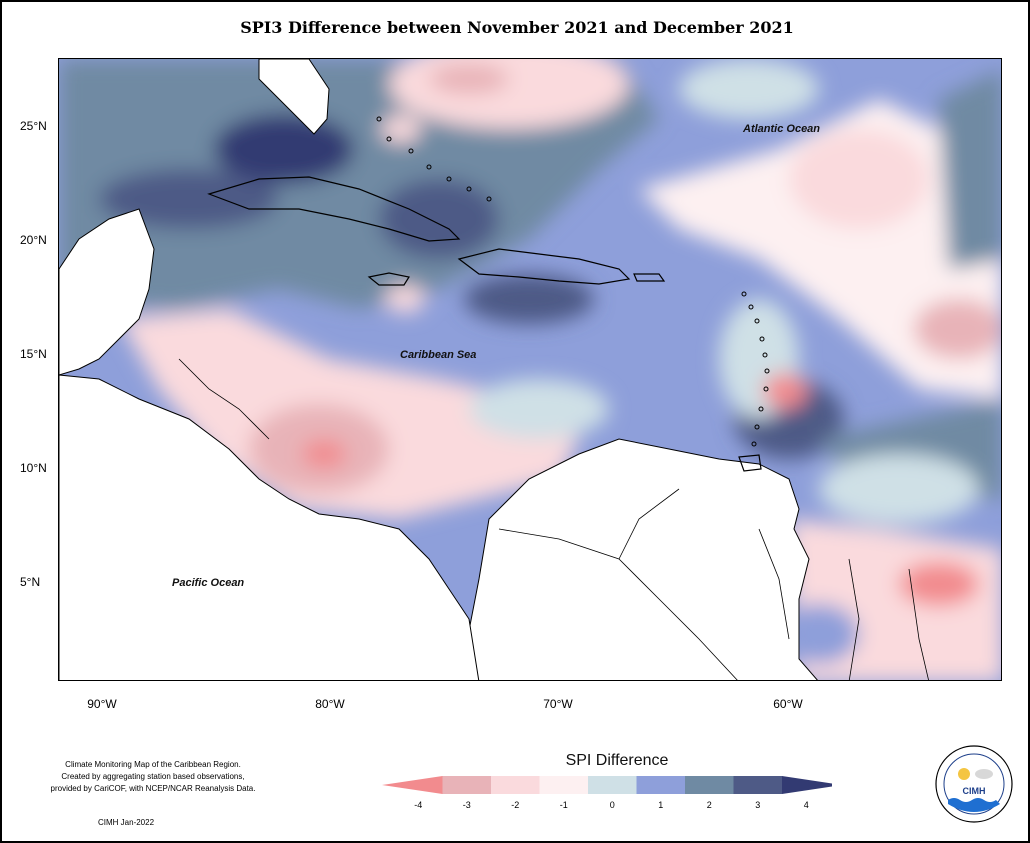  I want to click on lat-label-20n: 20°N, so click(33, 240).